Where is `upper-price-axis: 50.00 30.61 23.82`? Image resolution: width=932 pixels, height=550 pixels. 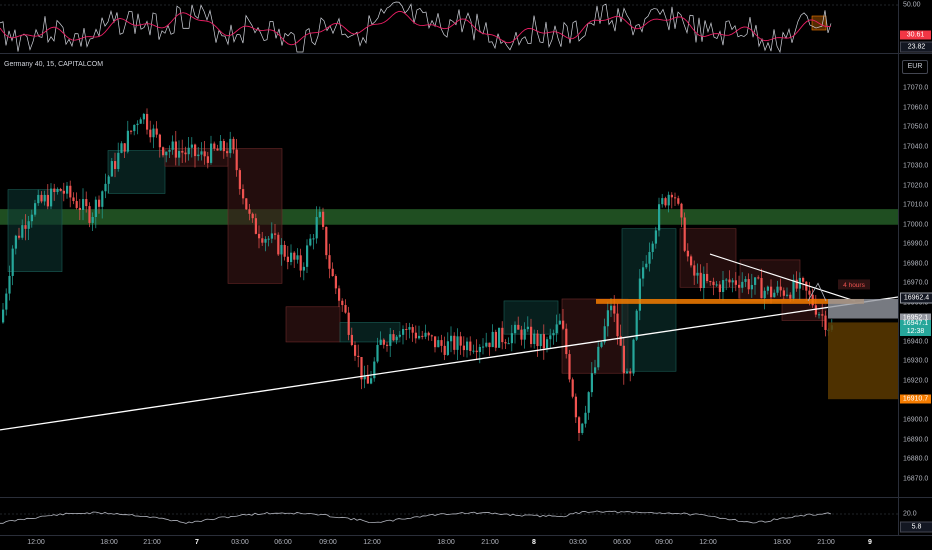 upper-price-axis: 50.00 30.61 23.82 is located at coordinates (915, 26).